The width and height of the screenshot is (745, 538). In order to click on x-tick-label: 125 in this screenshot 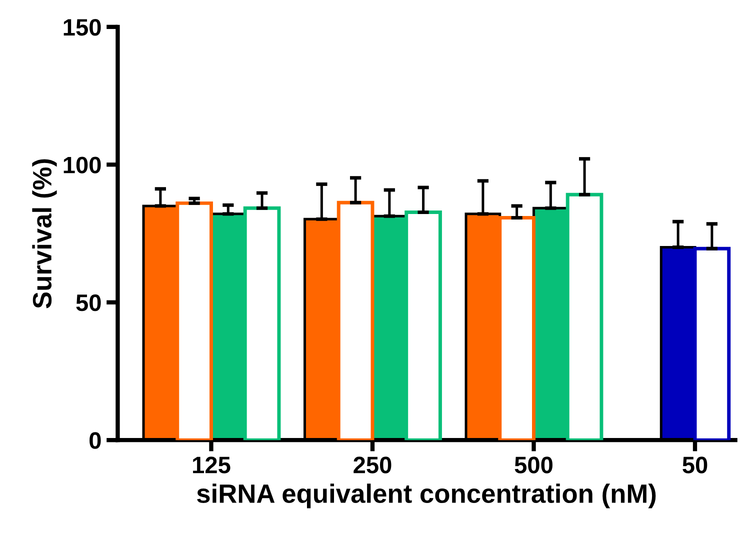, I will do `click(211, 465)`.